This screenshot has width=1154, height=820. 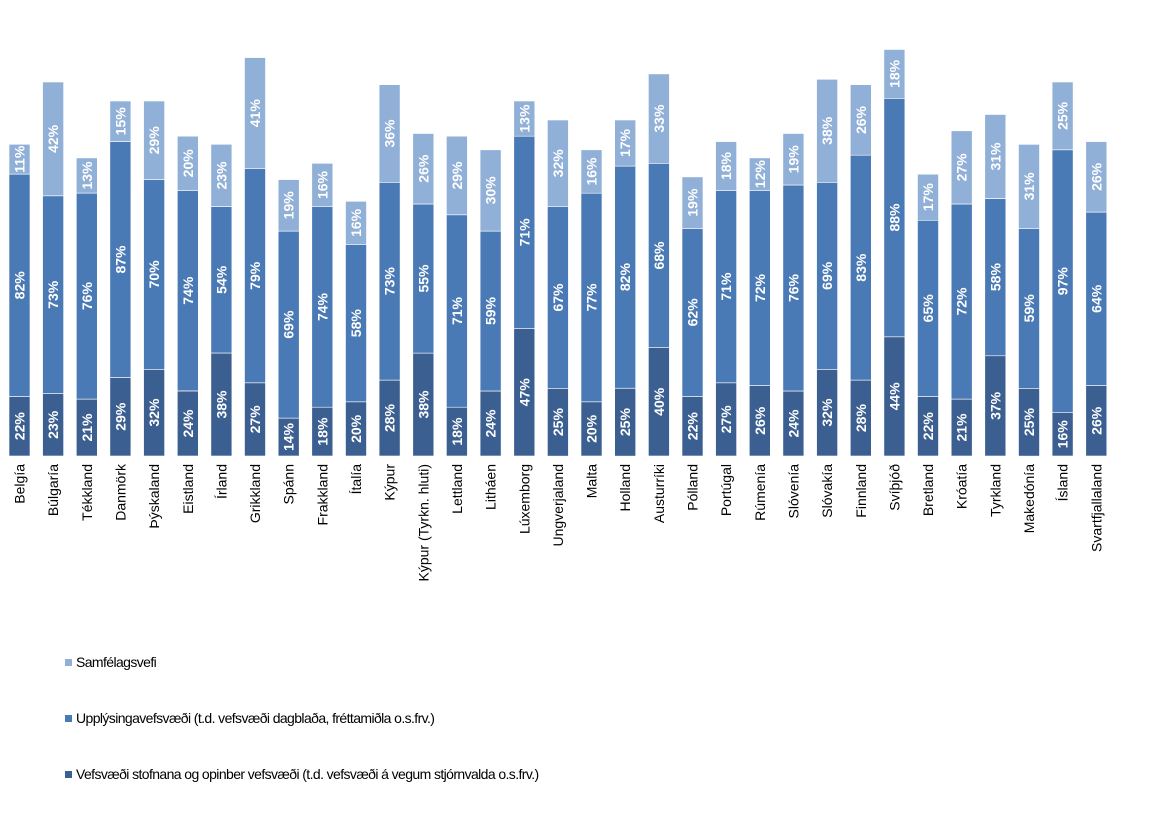 What do you see at coordinates (20, 426) in the screenshot?
I see `data-label-0-0: 22%` at bounding box center [20, 426].